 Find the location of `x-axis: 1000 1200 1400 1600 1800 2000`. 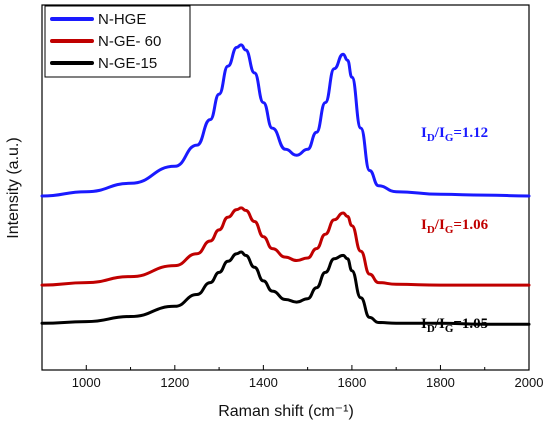

x-axis: 1000 1200 1400 1600 1800 2000 is located at coordinates (292, 377).